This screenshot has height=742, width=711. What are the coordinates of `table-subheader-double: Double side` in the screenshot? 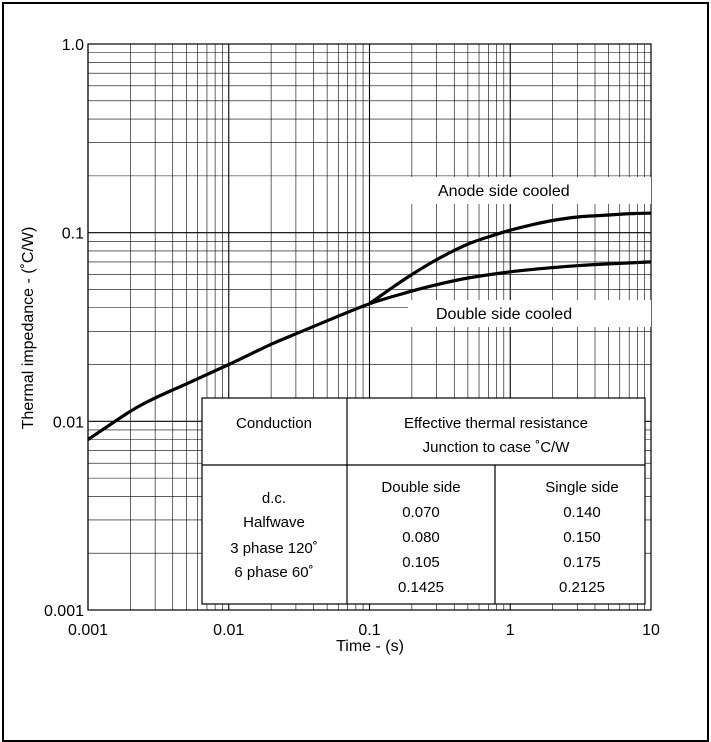 It's located at (420, 487).